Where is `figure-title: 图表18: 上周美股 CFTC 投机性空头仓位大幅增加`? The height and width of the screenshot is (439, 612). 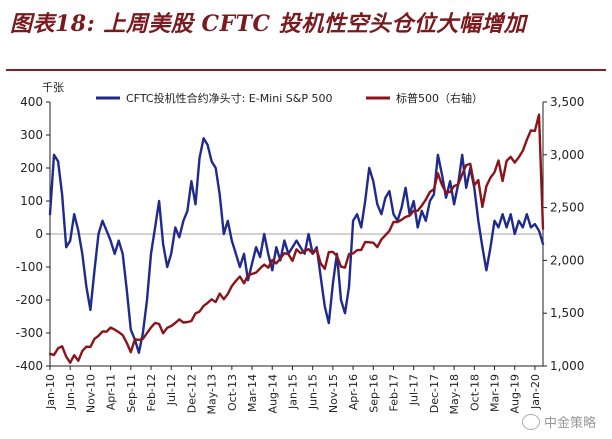 figure-title: 图表18: 上周美股 CFTC 投机性空头仓位大幅增加 is located at coordinates (268, 24).